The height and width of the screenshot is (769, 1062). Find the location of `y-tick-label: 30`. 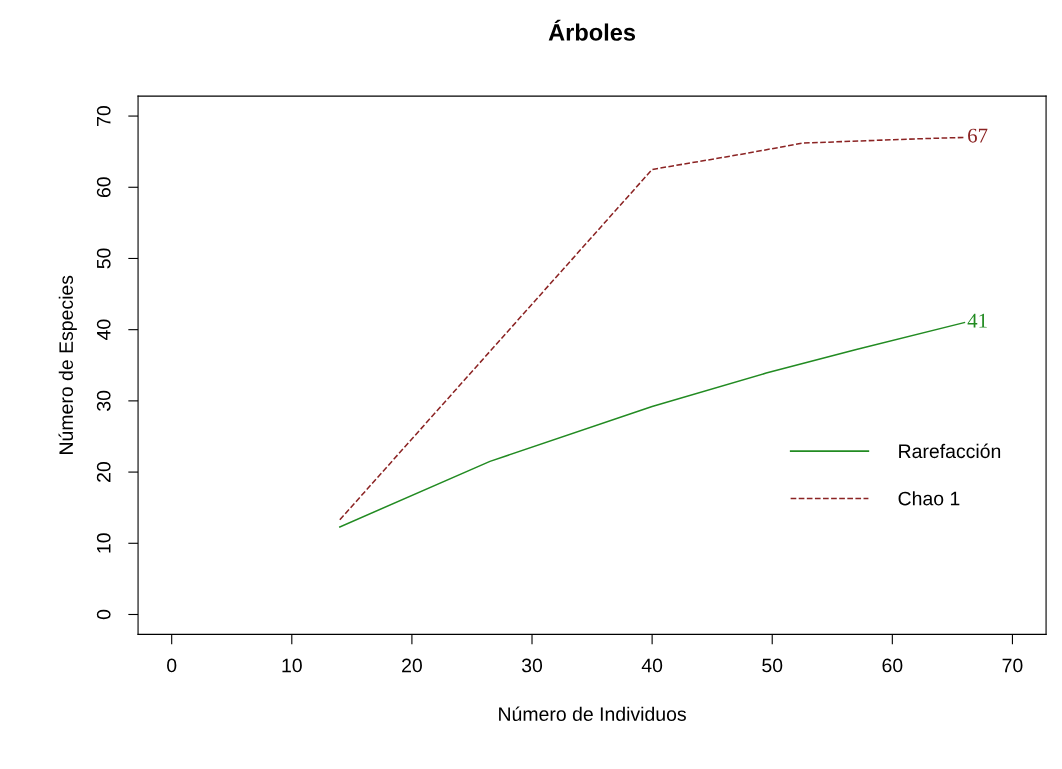

y-tick-label: 30 is located at coordinates (103, 400).